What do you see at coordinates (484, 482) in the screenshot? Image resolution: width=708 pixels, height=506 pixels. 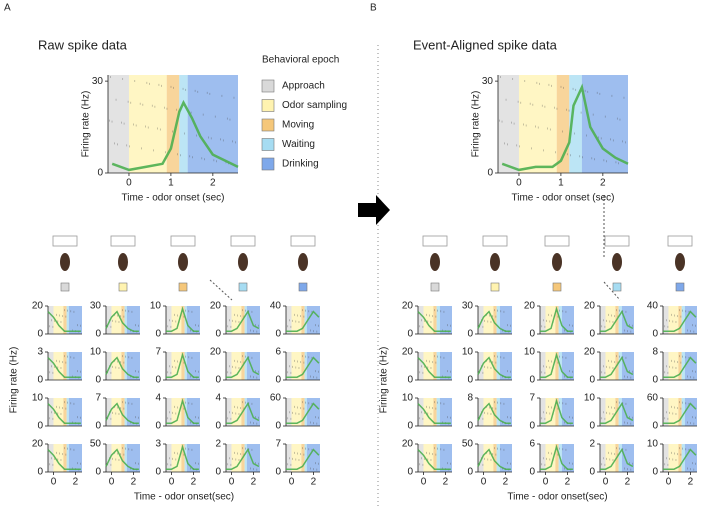 I see `x-tick-label: 0` at bounding box center [484, 482].